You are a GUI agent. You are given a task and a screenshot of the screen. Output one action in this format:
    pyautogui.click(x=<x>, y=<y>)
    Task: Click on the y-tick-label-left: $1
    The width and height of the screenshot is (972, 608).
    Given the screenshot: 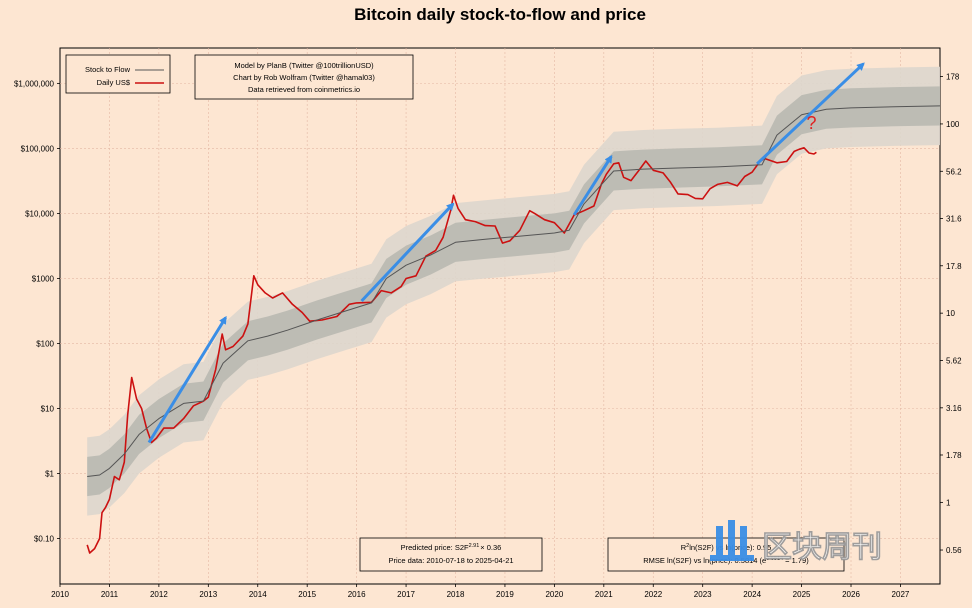 What is the action you would take?
    pyautogui.click(x=49, y=474)
    